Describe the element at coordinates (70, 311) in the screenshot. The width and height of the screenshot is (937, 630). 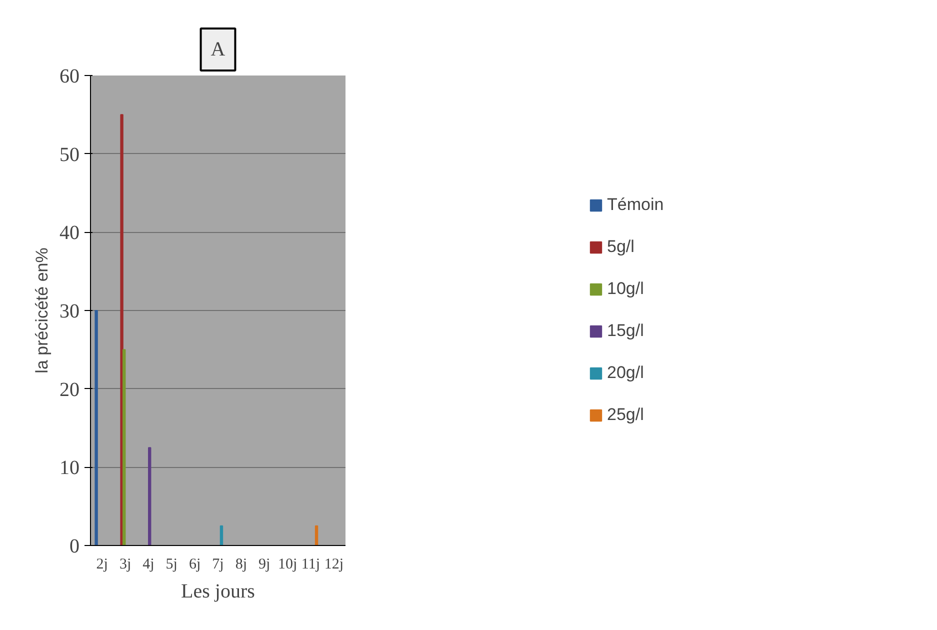
I see `y-tick-label: 30` at that location.